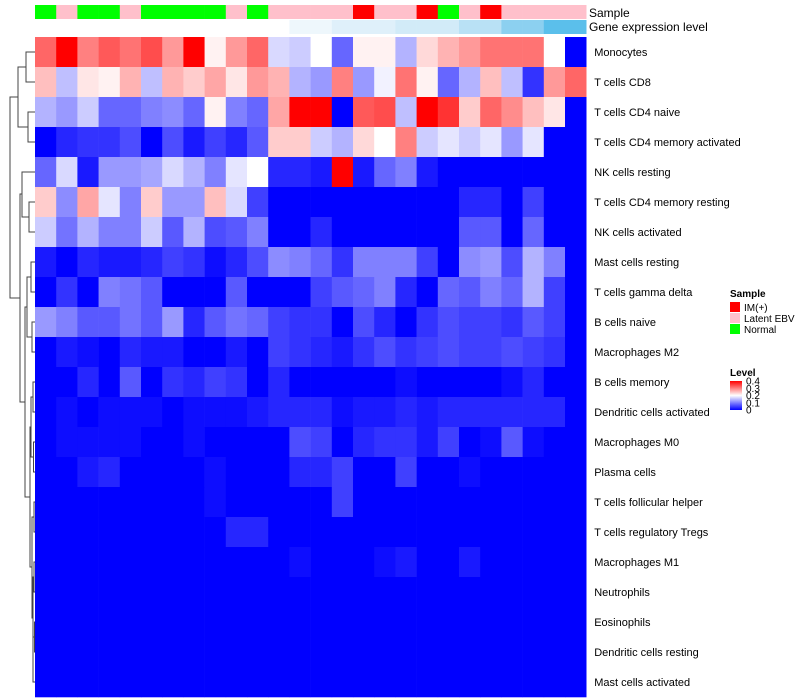  What do you see at coordinates (648, 27) in the screenshot?
I see `gene-track-label: Gene expression level` at bounding box center [648, 27].